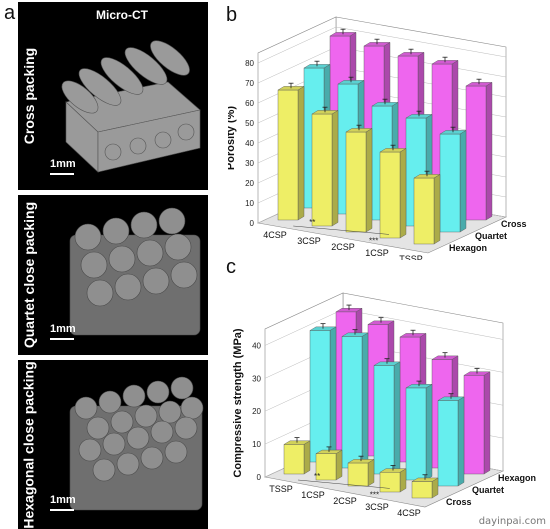 This screenshot has width=550, height=529. I want to click on y-axis-label: Compressive strength (MPa), so click(238, 402).